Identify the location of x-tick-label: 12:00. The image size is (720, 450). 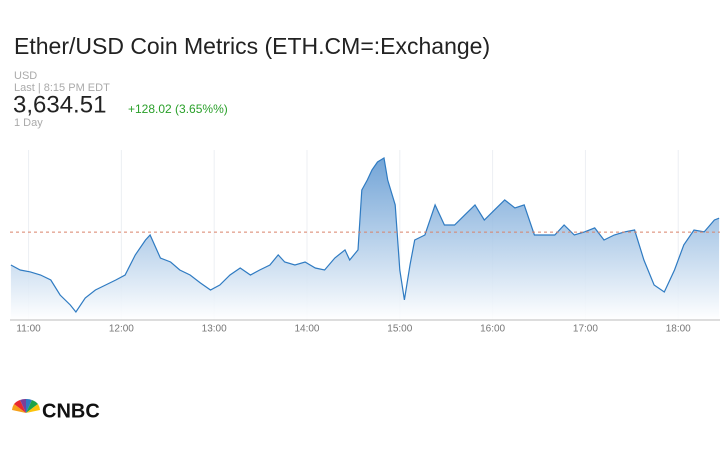
(121, 329).